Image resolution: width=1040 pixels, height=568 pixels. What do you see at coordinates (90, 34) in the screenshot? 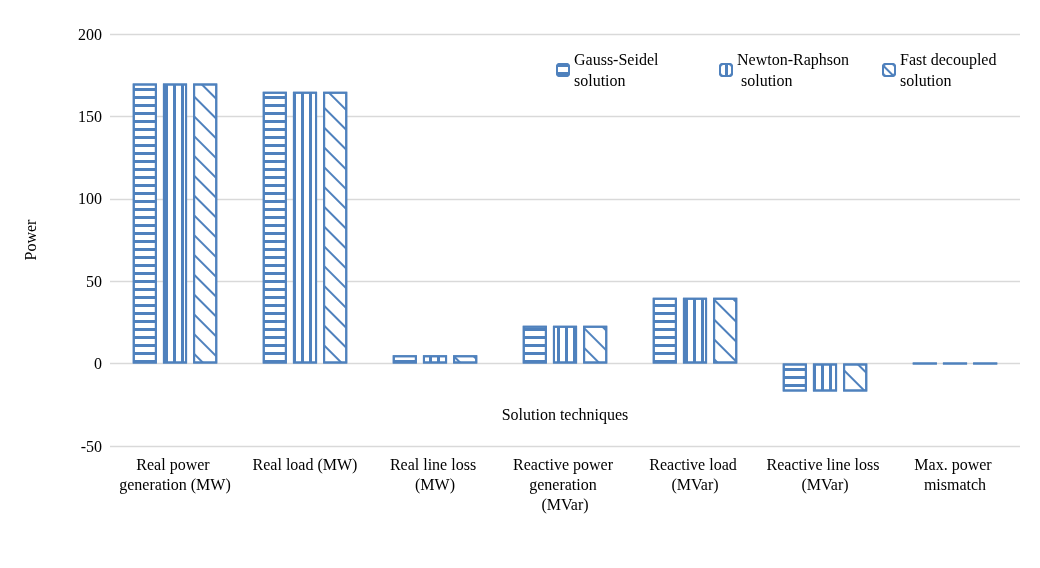
I see `y-tick-label: 200` at bounding box center [90, 34].